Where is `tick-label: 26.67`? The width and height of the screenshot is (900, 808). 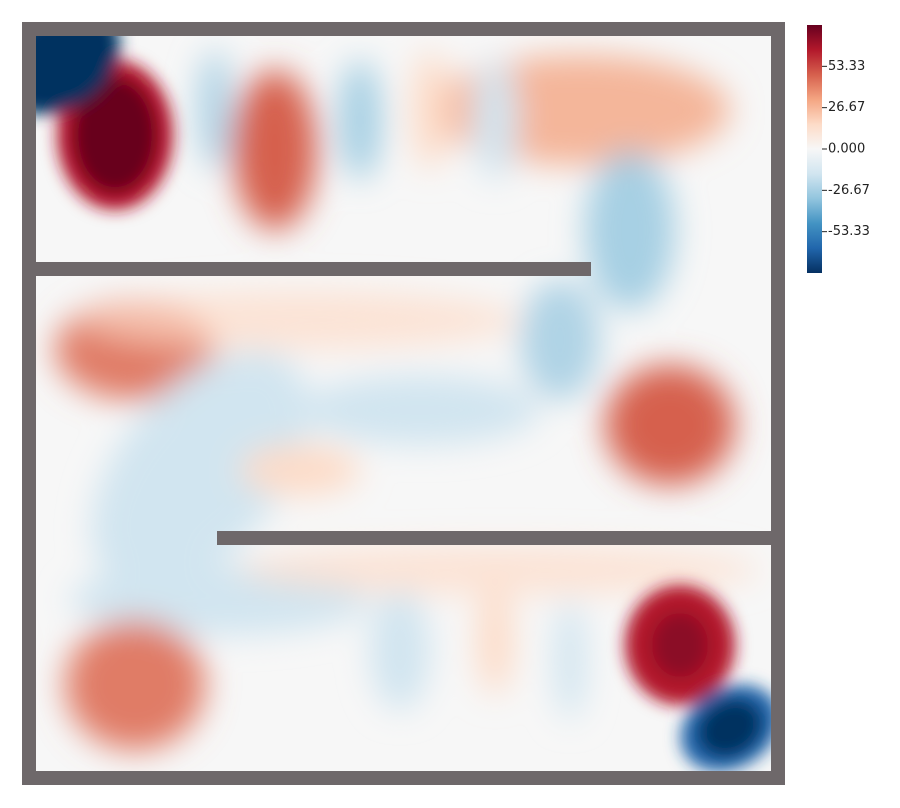
tick-label: 26.67 is located at coordinates (846, 107).